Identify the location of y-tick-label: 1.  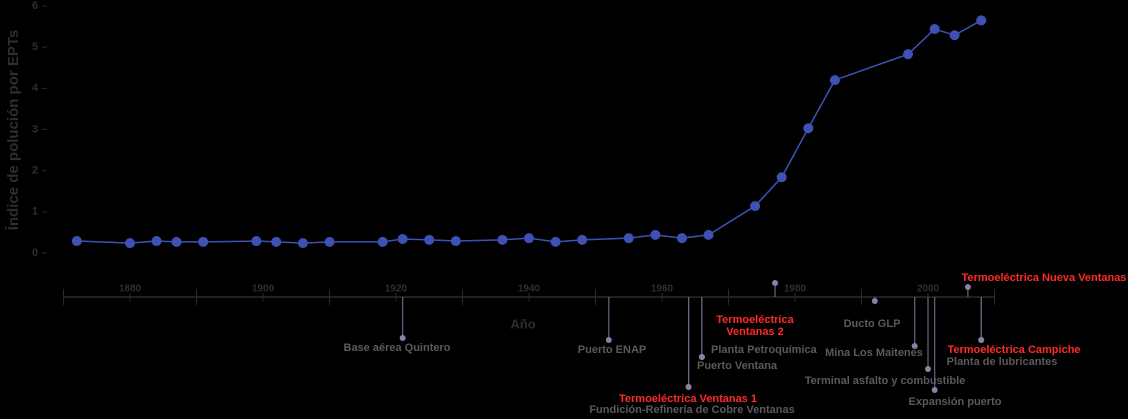
(35, 212).